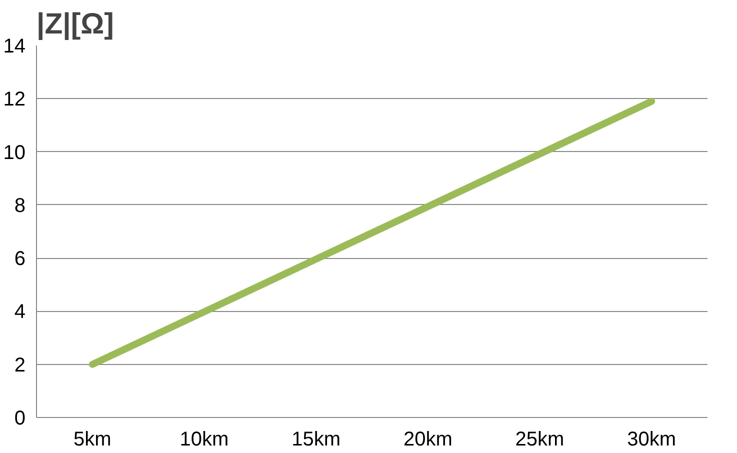  Describe the element at coordinates (20, 205) in the screenshot. I see `y-tick-label: 8` at that location.